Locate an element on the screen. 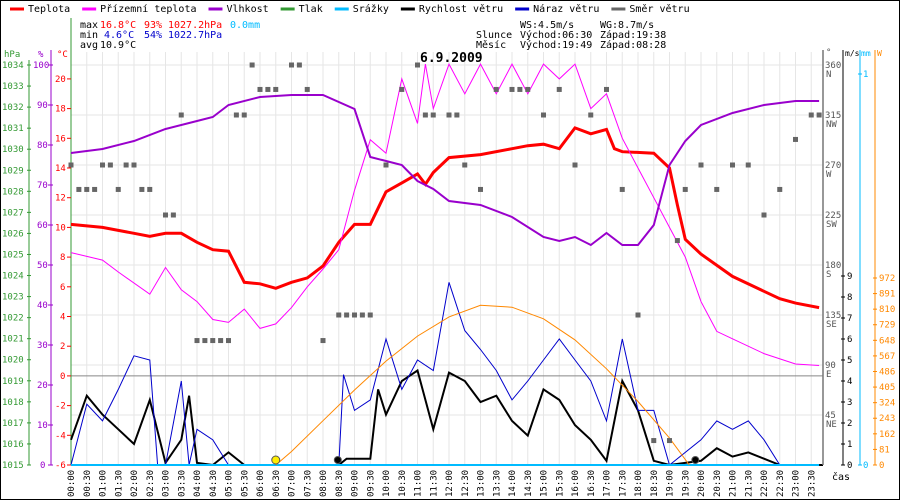  wind-tick-label: 1 is located at coordinates (849, 445).